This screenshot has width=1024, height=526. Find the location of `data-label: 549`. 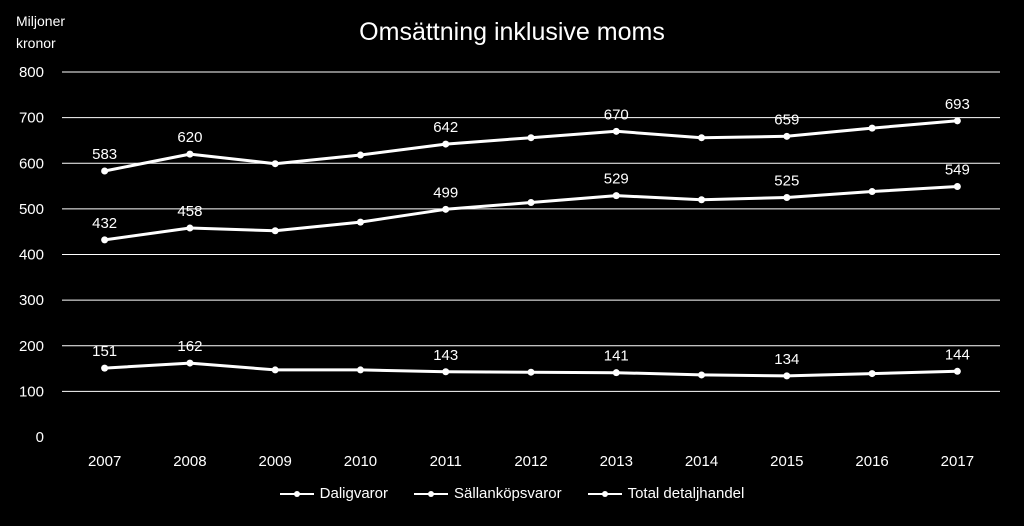

data-label: 549 is located at coordinates (957, 170).